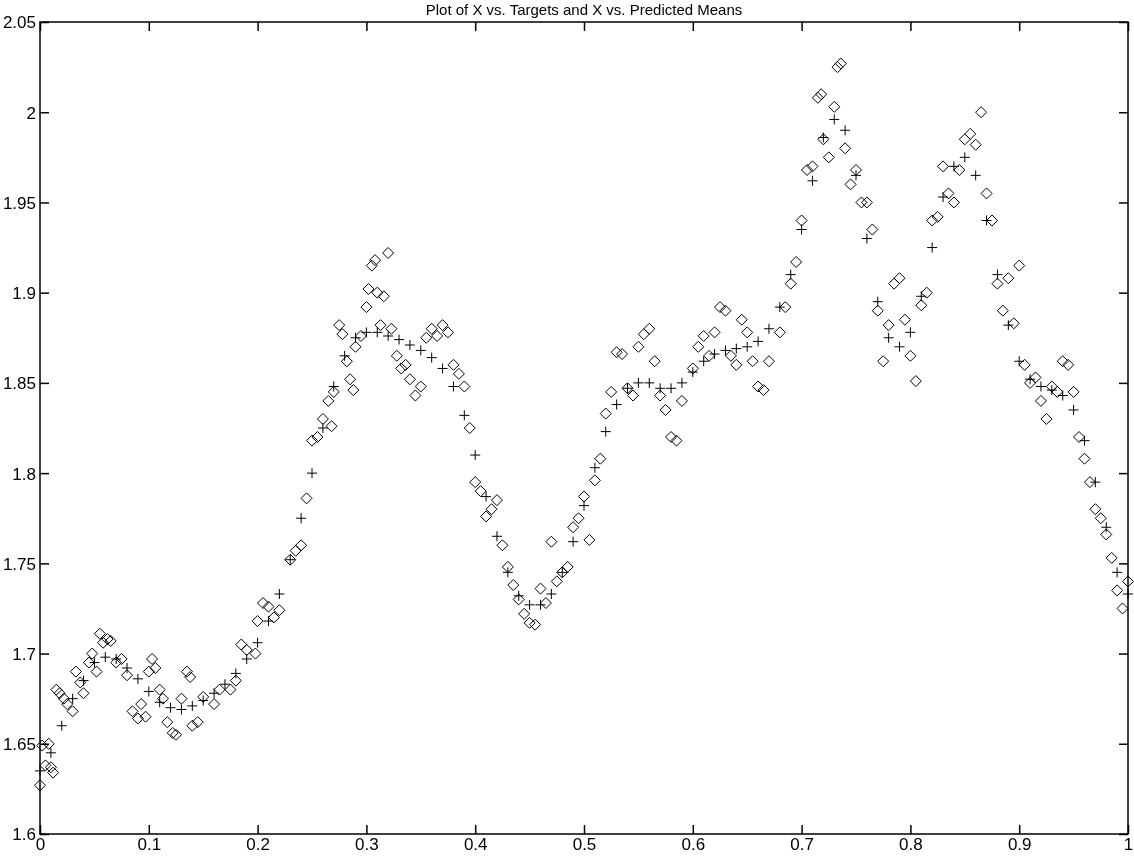 Image resolution: width=1134 pixels, height=858 pixels. What do you see at coordinates (19, 745) in the screenshot?
I see `y-tick-label: 1.65` at bounding box center [19, 745].